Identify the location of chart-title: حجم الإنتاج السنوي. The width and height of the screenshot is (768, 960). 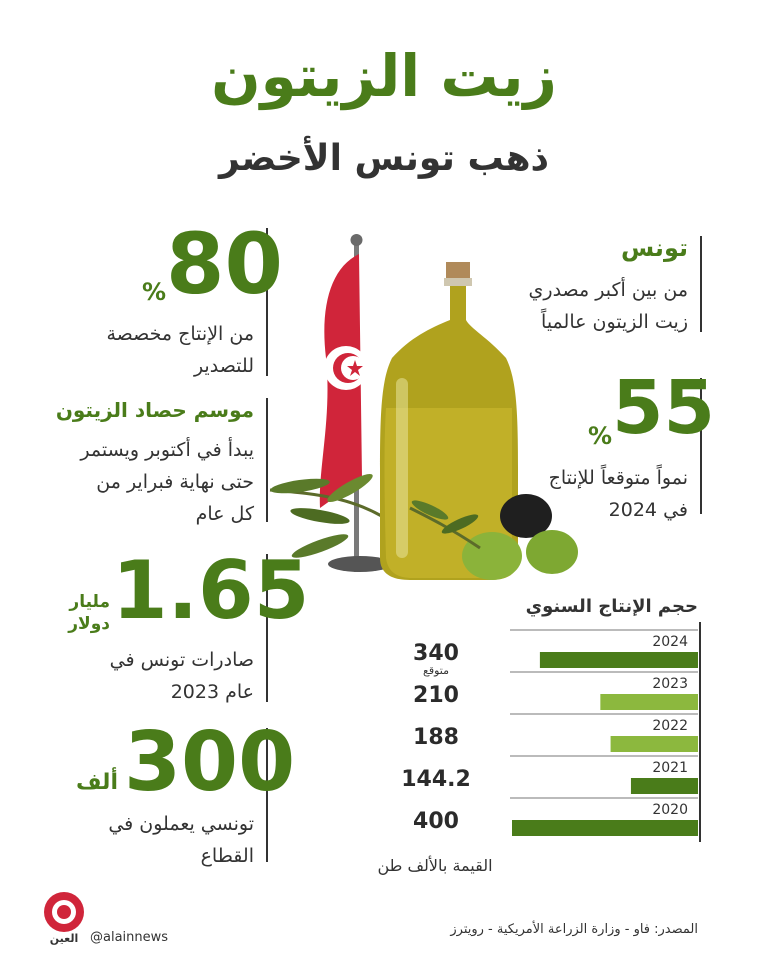
(611, 606).